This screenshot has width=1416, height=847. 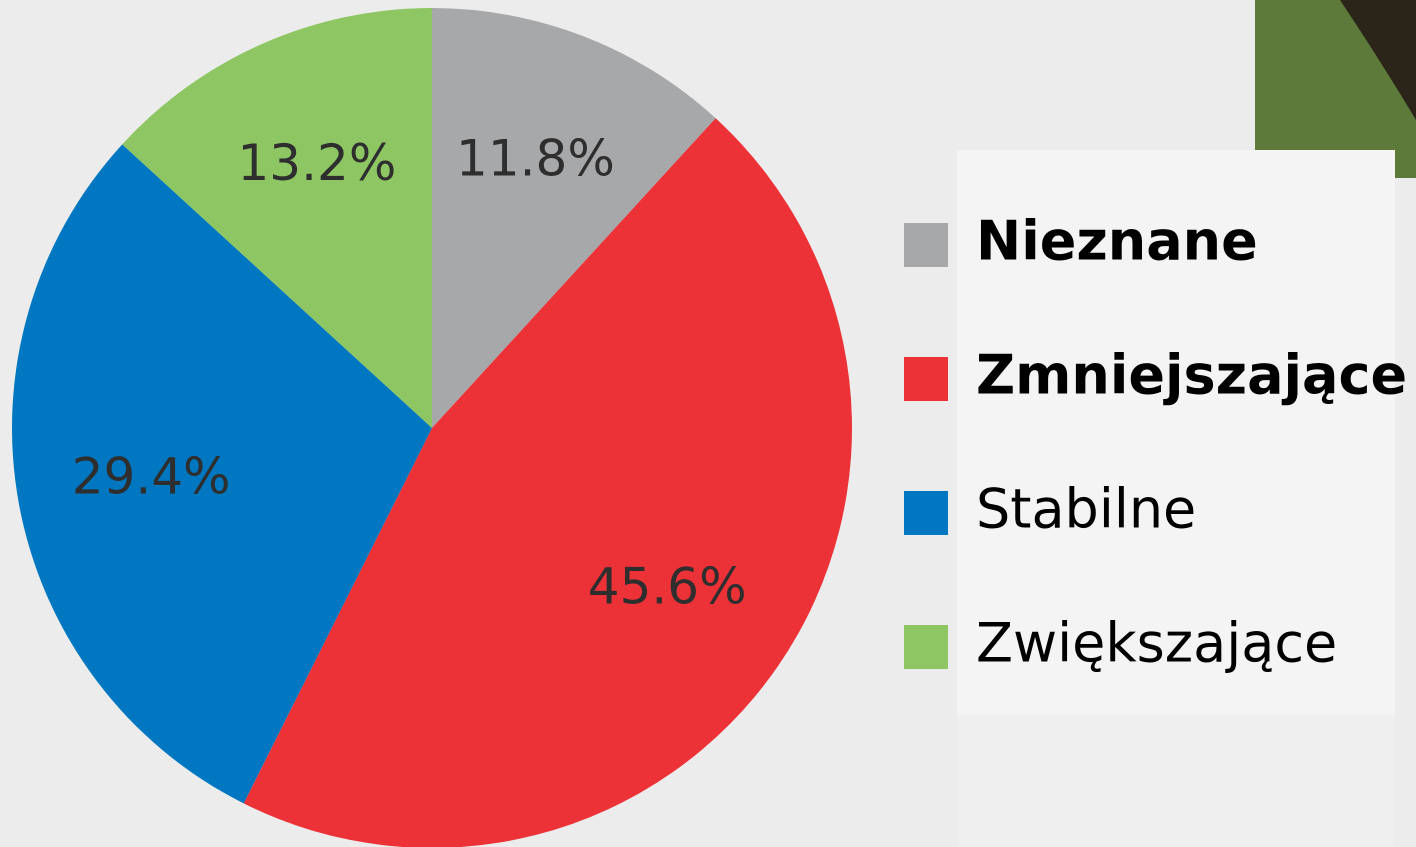 I want to click on legend-item: Zwiększające, so click(x=1120, y=643).